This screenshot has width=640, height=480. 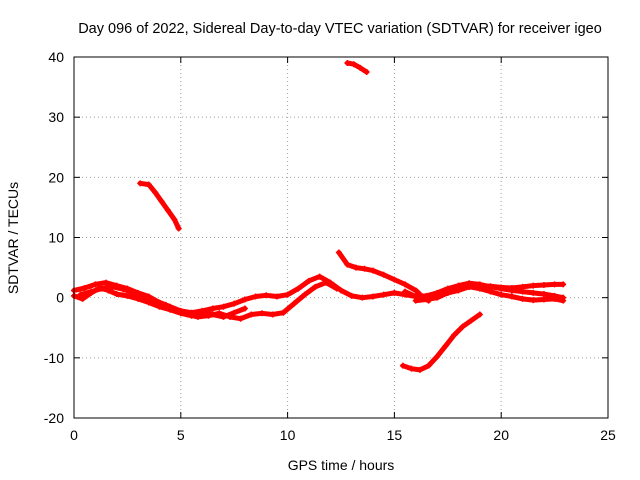 I want to click on x-tick-label: 15, so click(x=395, y=435).